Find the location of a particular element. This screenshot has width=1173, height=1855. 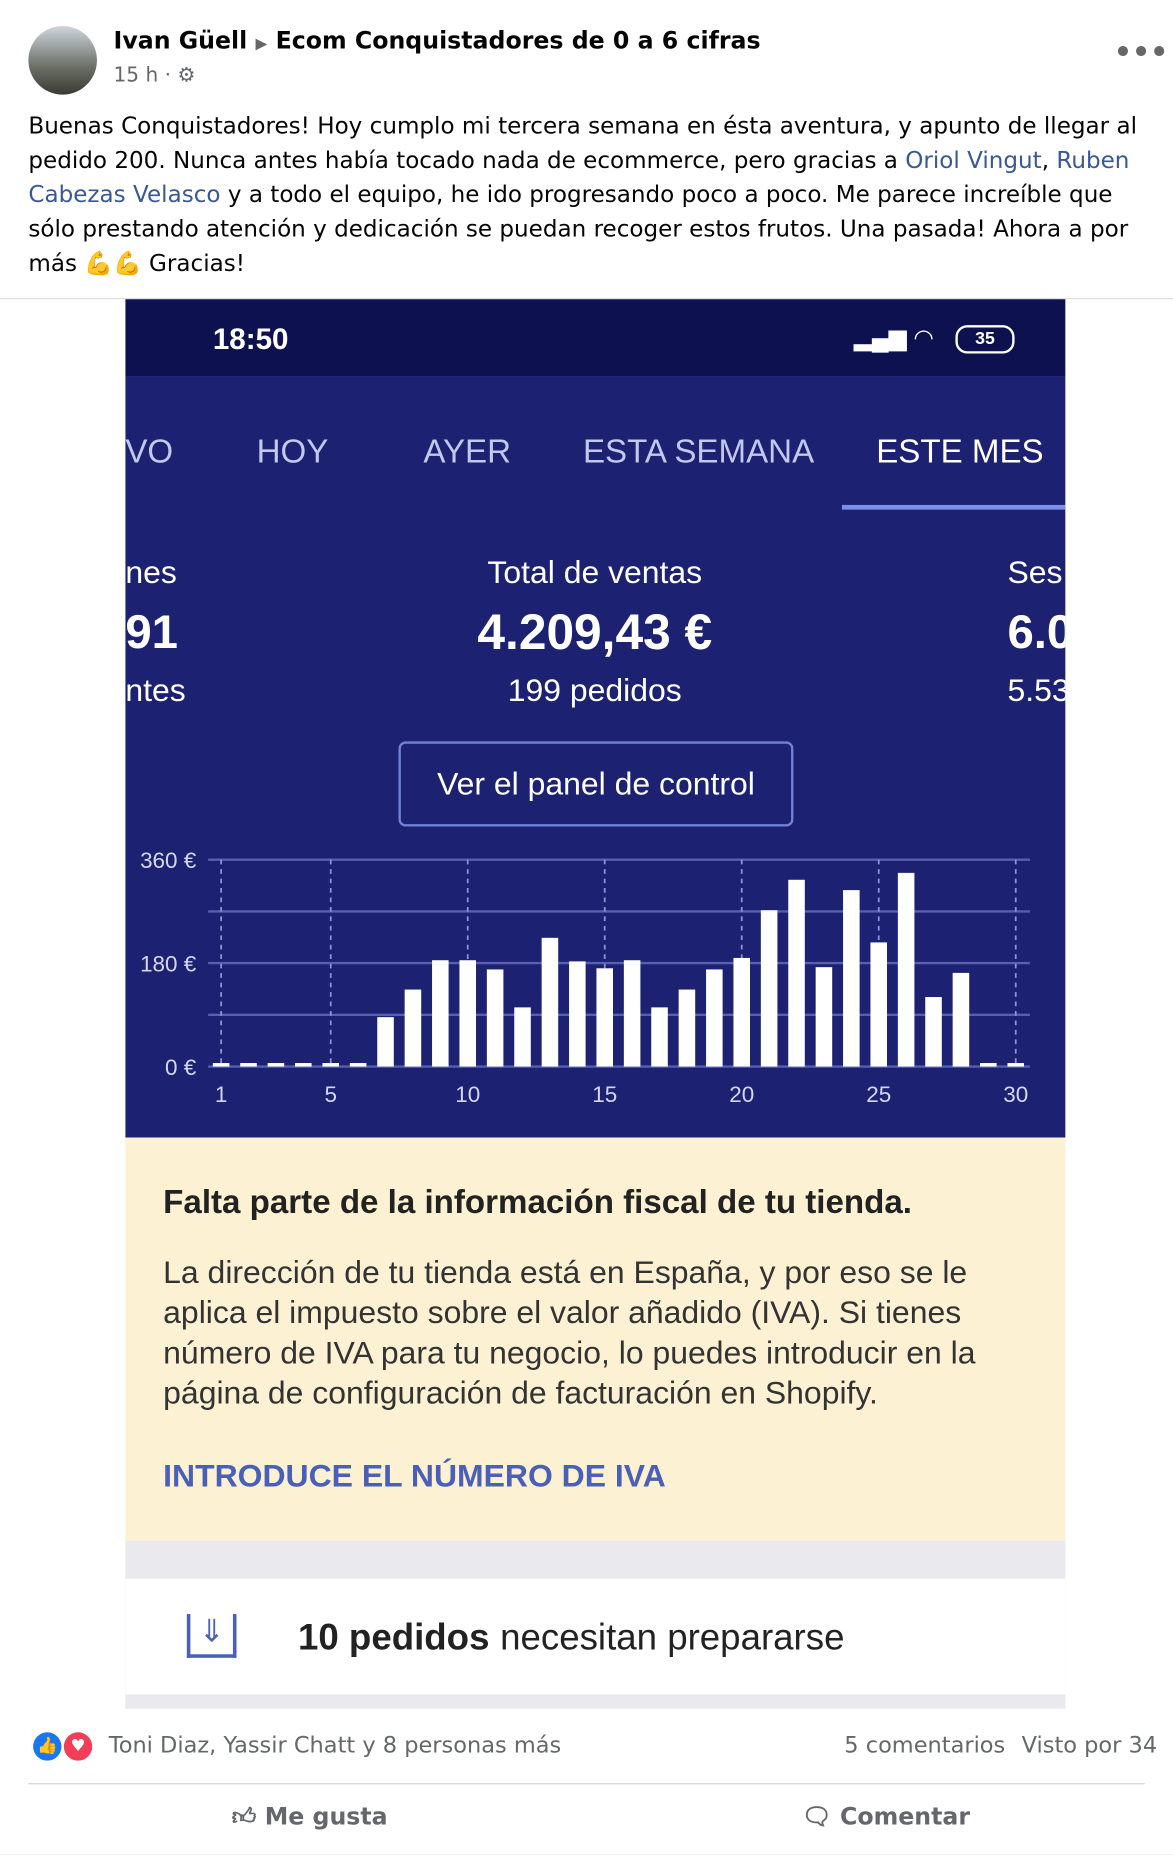

meta: 15 h · ⚙ is located at coordinates (155, 76).